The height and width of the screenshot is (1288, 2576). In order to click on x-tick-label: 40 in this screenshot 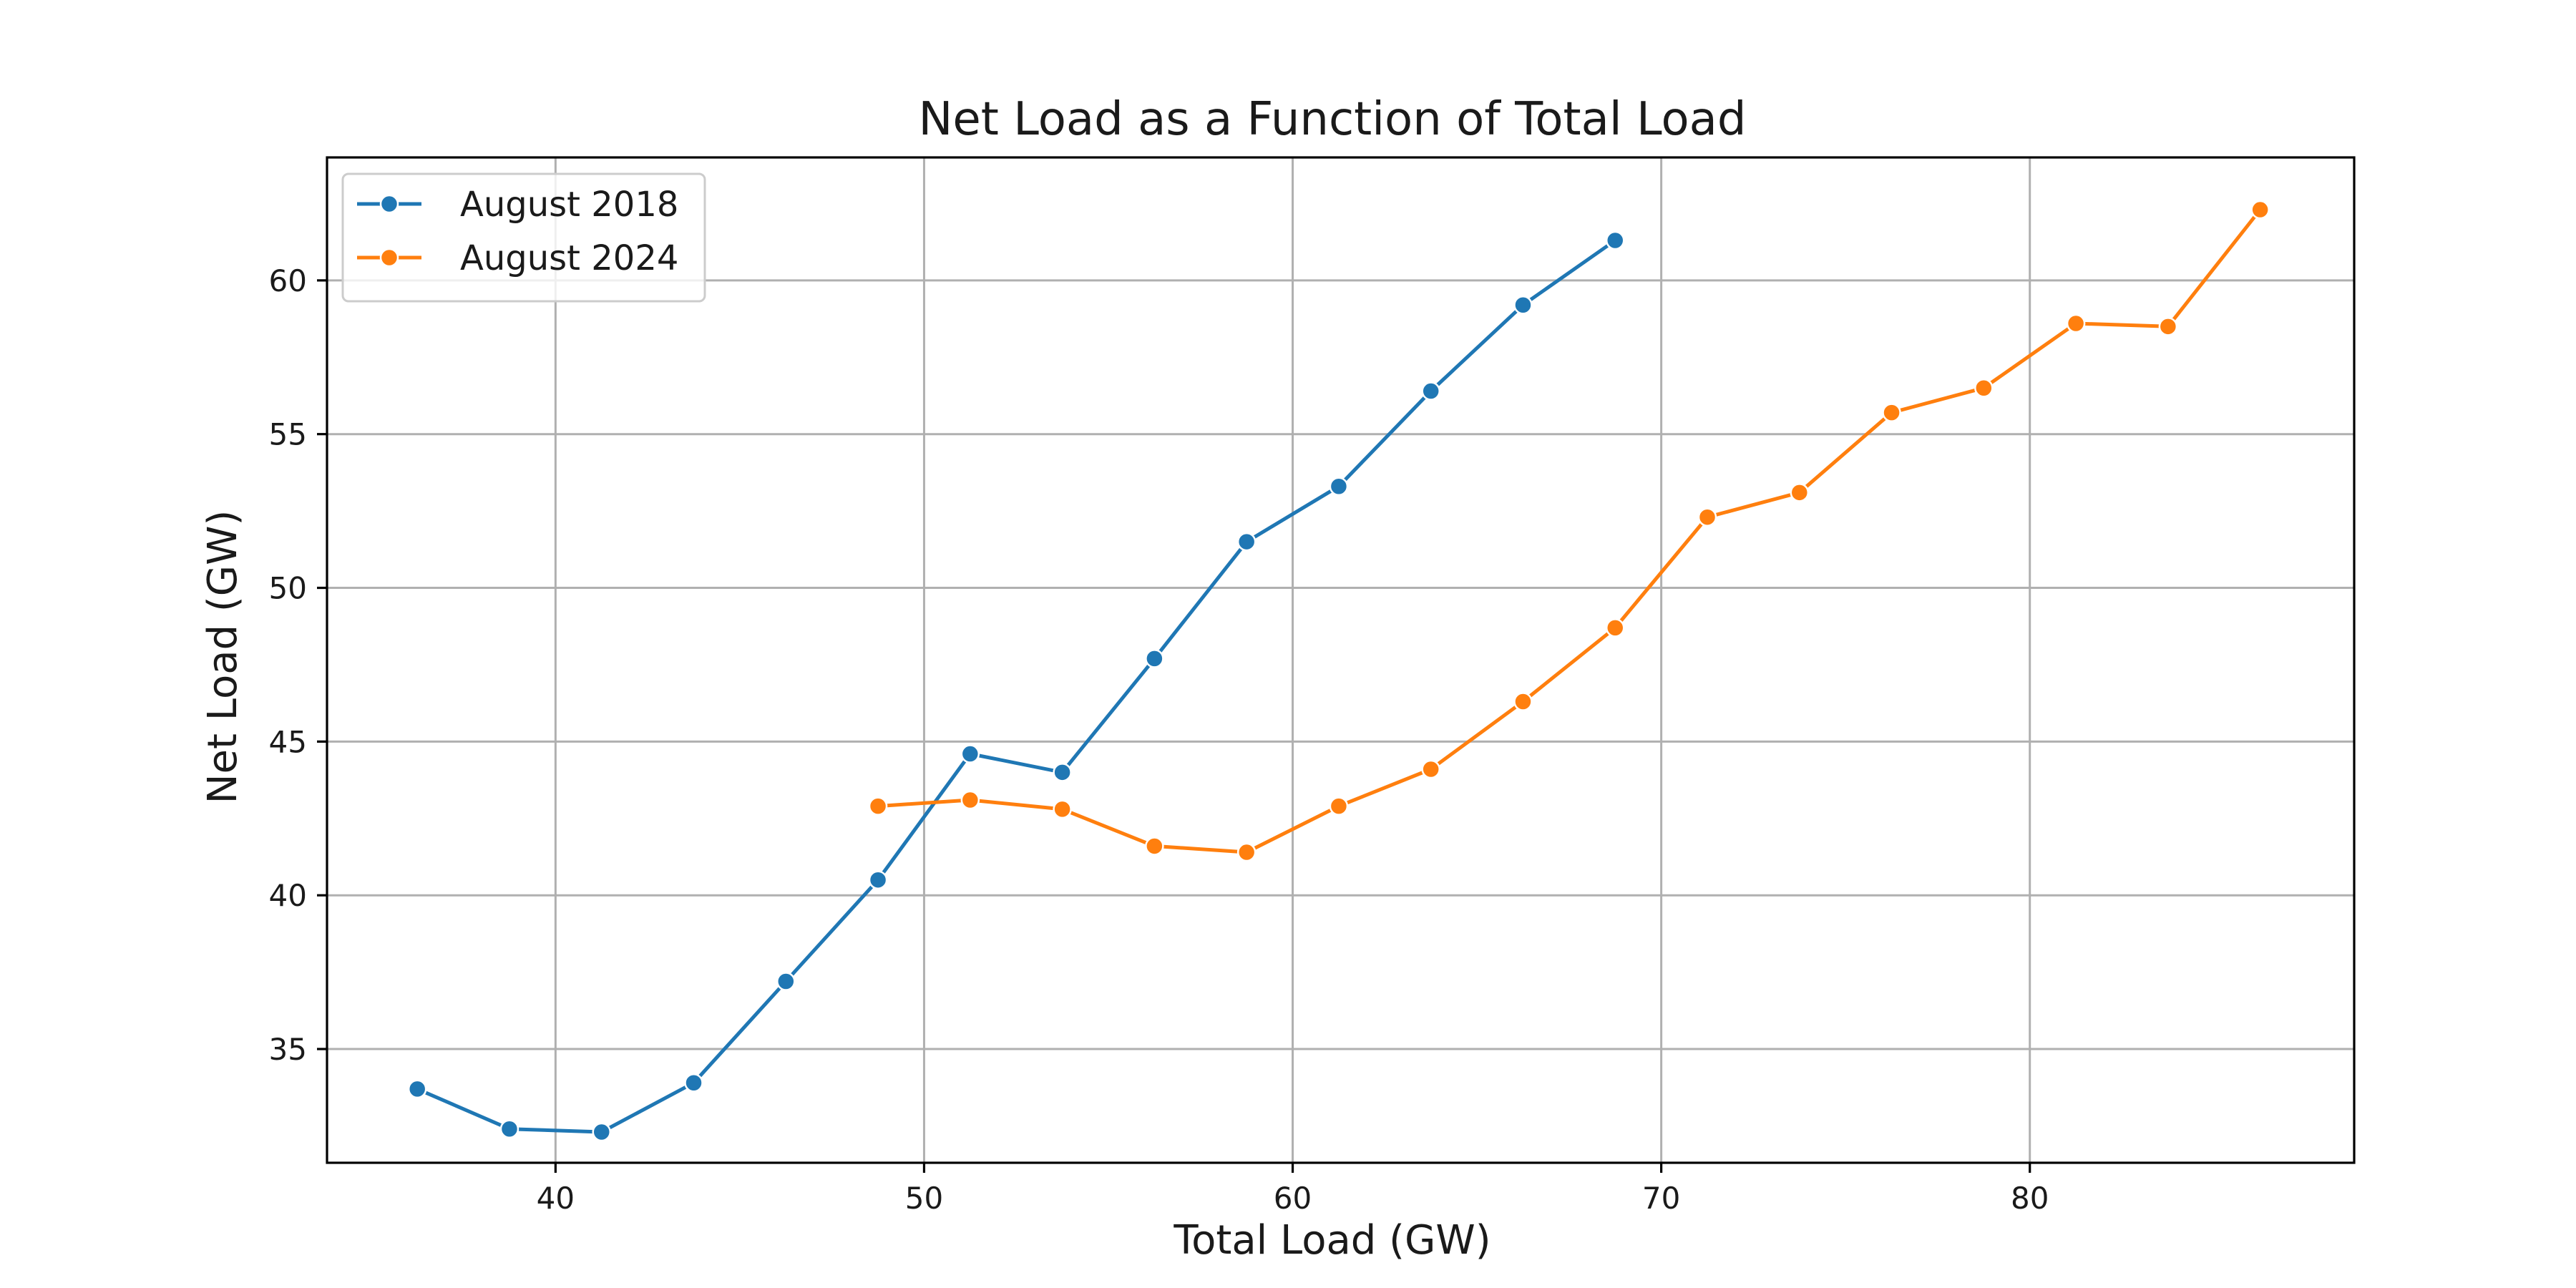, I will do `click(556, 1198)`.